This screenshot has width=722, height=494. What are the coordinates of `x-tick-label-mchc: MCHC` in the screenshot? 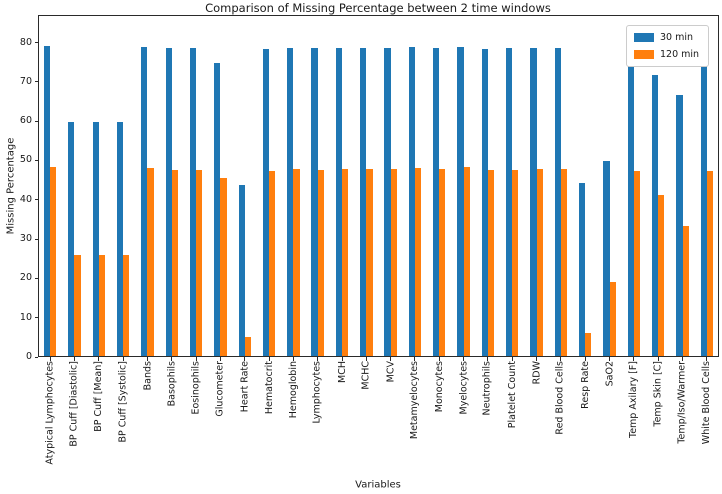 It's located at (366, 375).